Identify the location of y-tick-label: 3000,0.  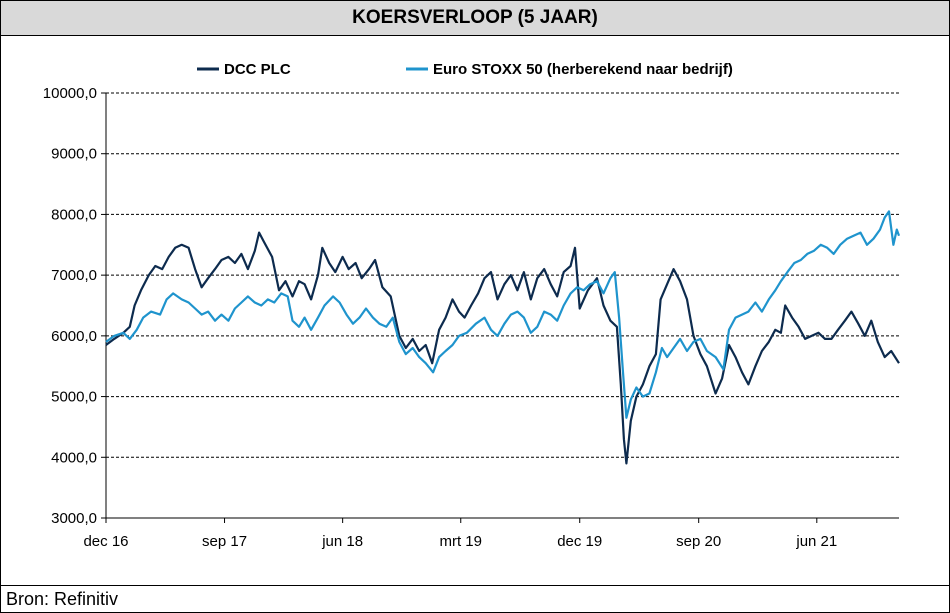
(74, 518).